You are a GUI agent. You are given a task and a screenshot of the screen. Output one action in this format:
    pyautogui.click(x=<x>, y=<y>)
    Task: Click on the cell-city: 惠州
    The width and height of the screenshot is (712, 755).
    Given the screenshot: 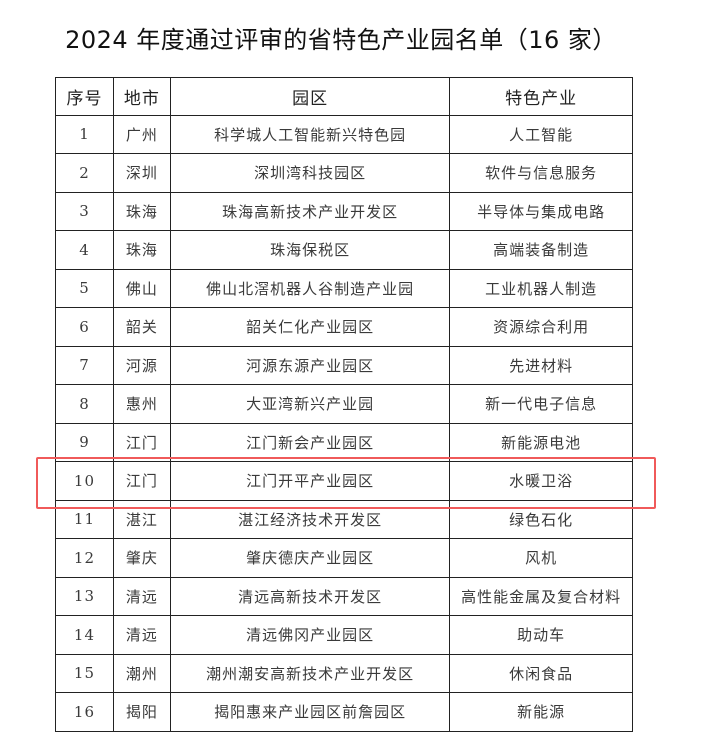 What is the action you would take?
    pyautogui.click(x=141, y=404)
    